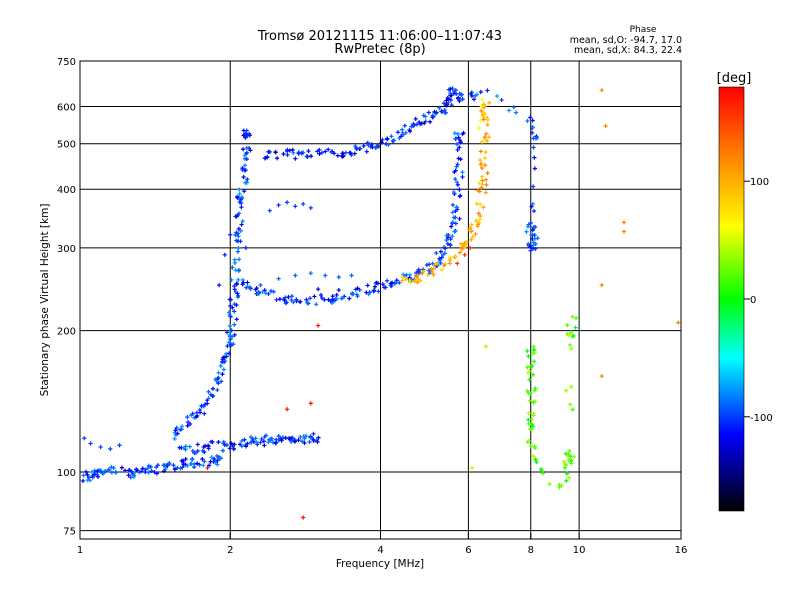  Describe the element at coordinates (734, 78) in the screenshot. I see `colorbar-label: [deg]` at that location.